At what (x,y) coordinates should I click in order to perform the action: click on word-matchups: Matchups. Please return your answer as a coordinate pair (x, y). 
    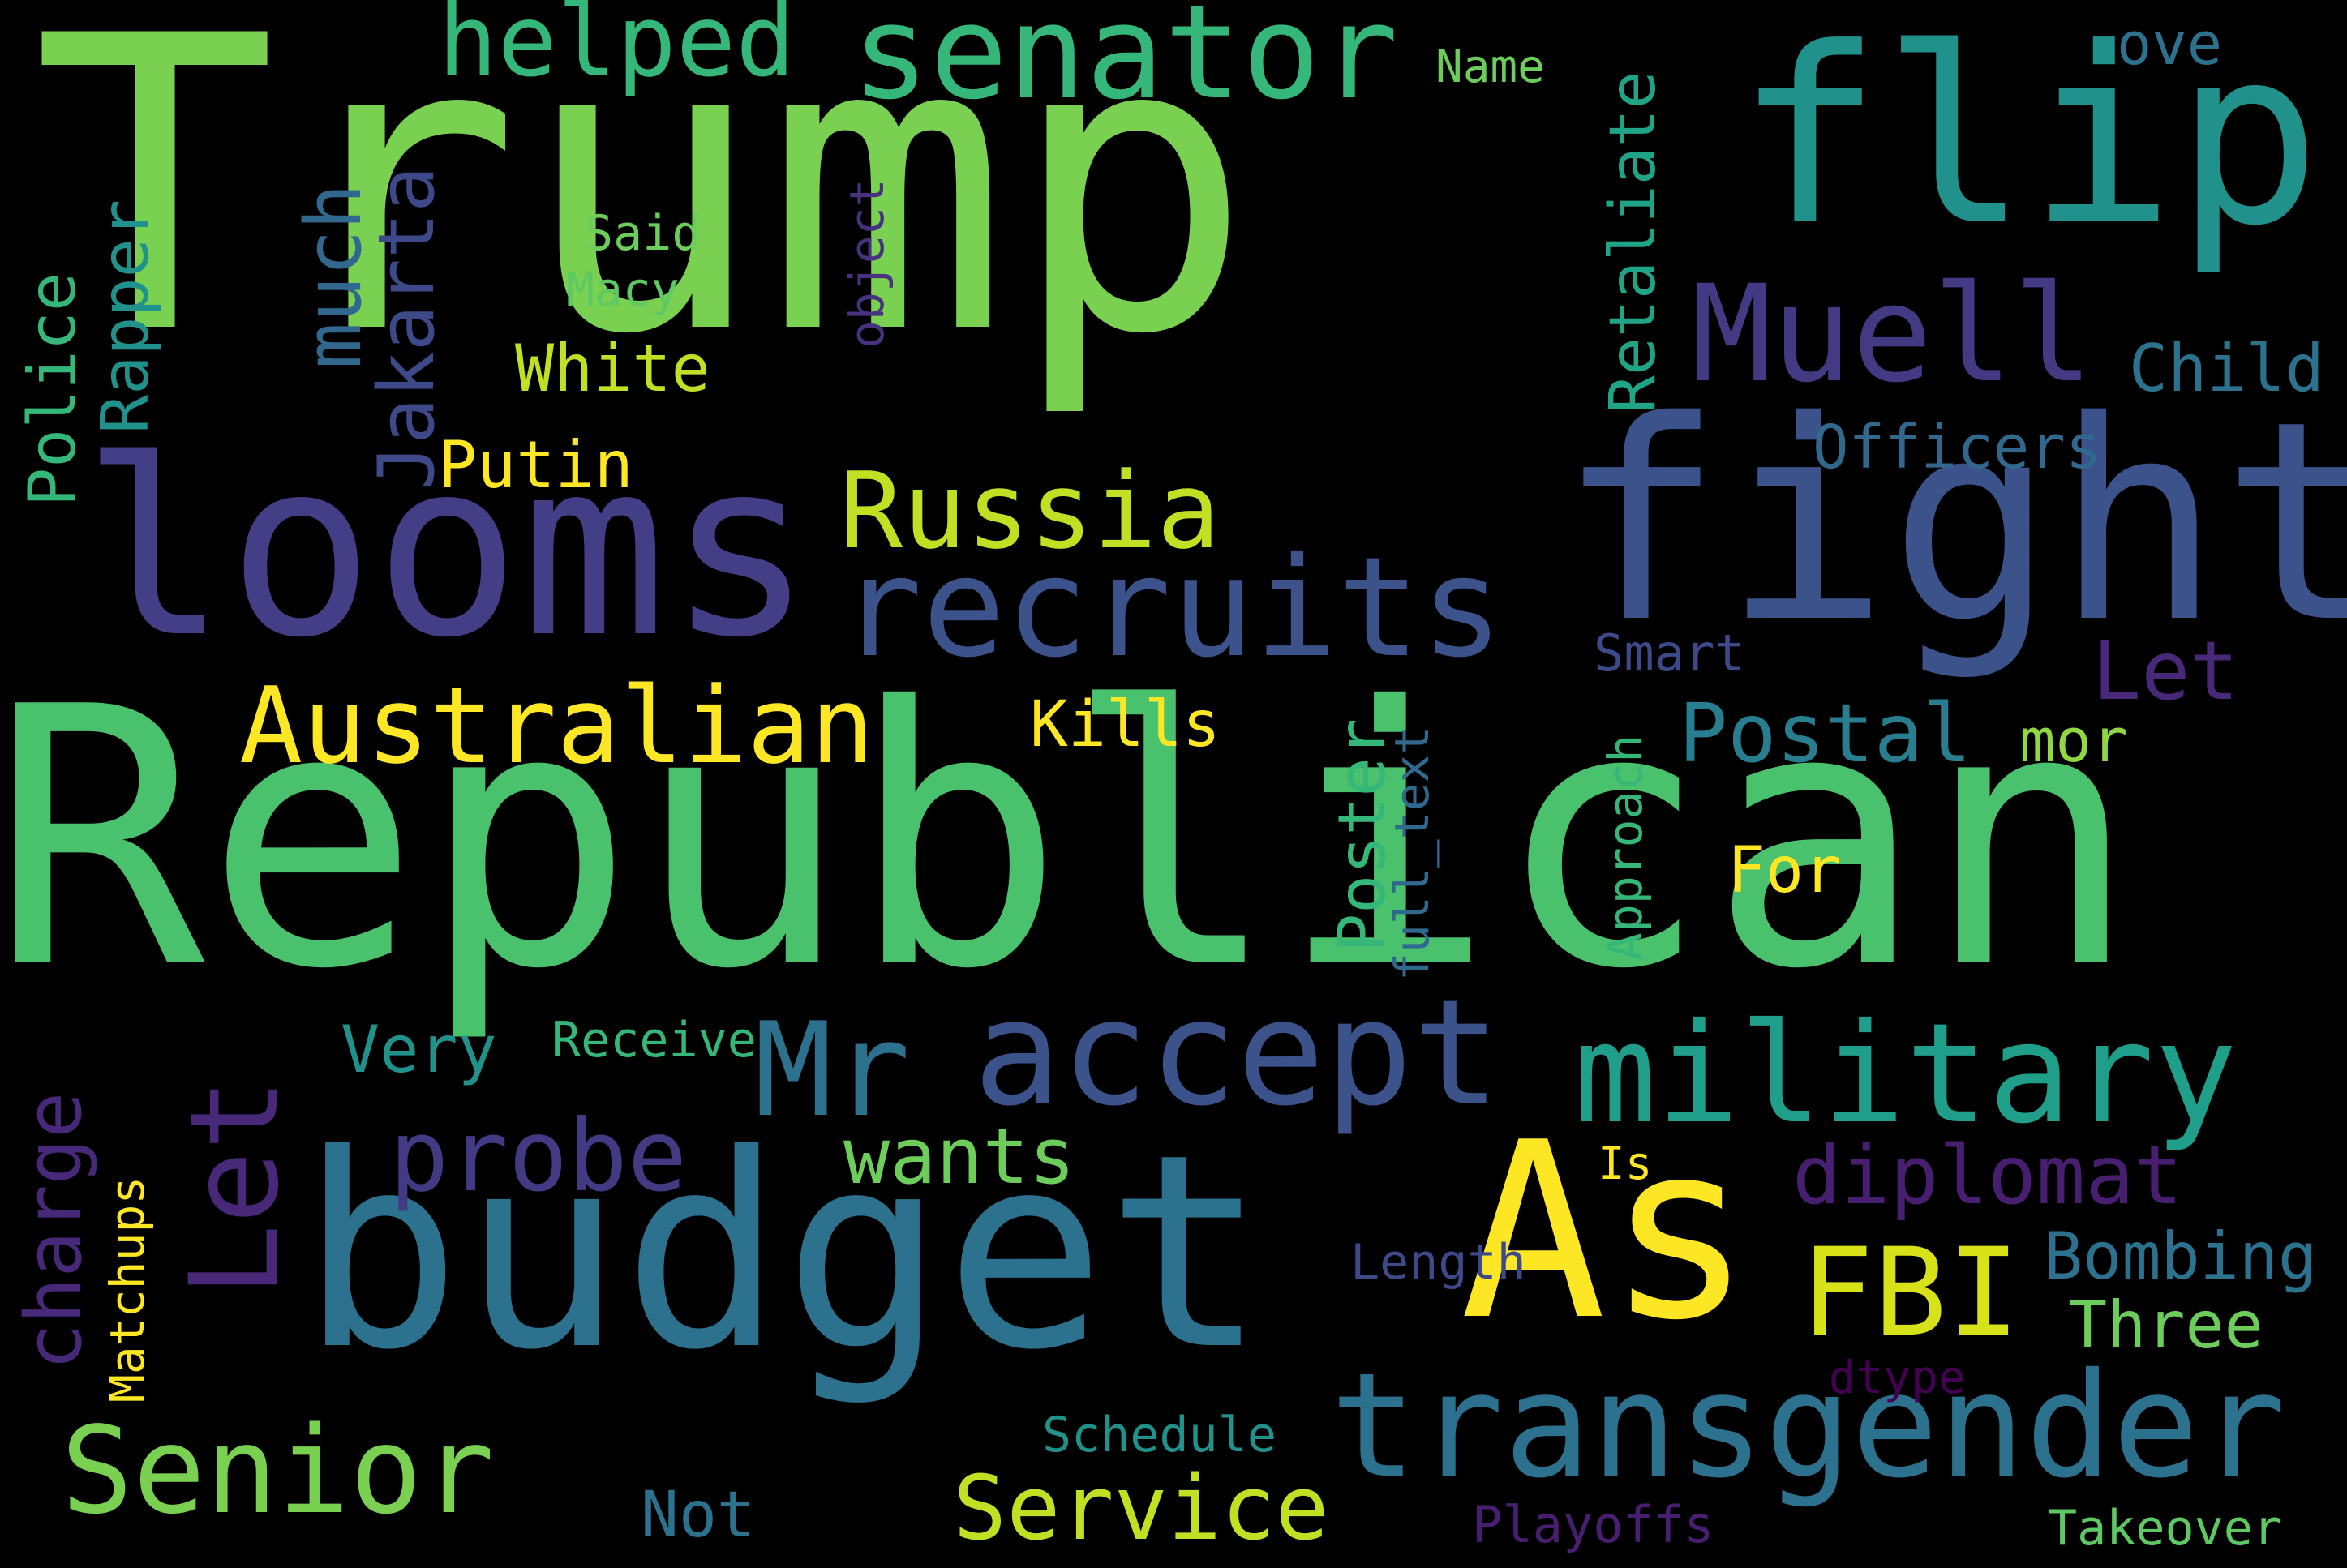
    Looking at the image, I should click on (127, 1289).